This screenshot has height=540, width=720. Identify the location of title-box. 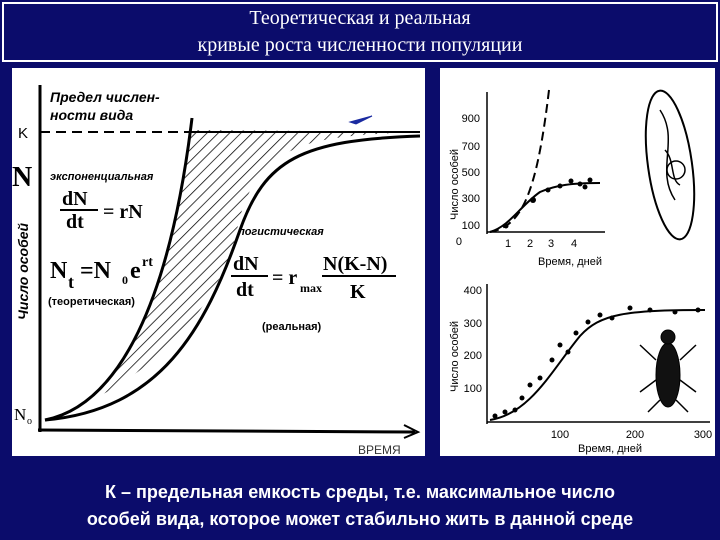
(360, 32).